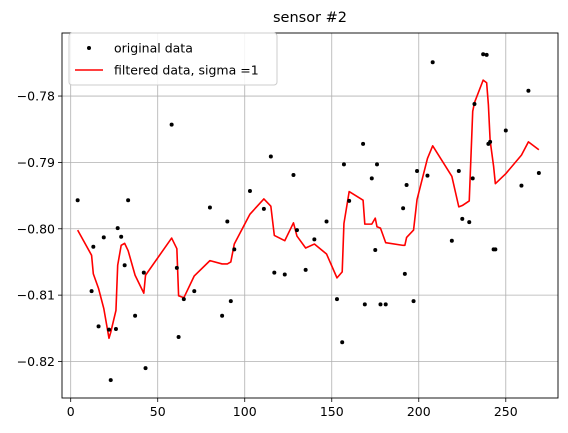  What do you see at coordinates (292, 408) in the screenshot?
I see `x-axis: 0 50 100 150 200 250` at bounding box center [292, 408].